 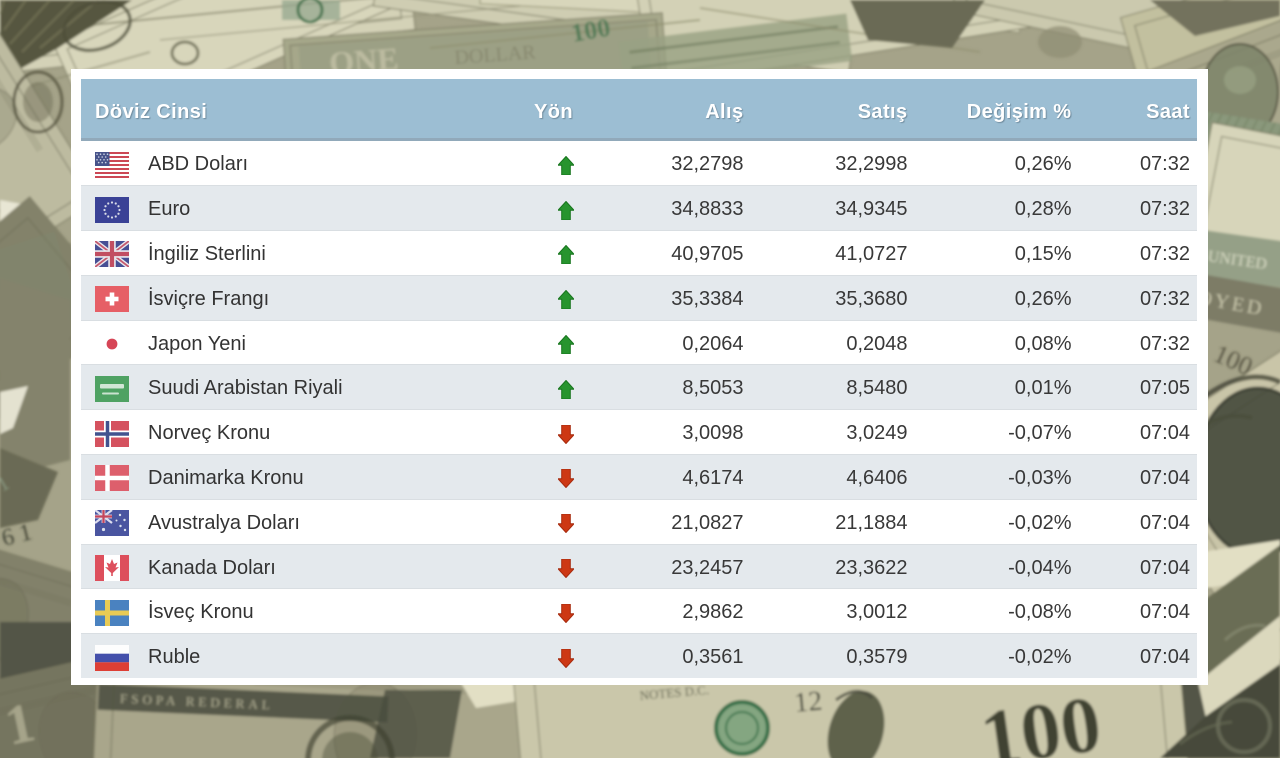 What do you see at coordinates (808, 702) in the screenshot?
I see `svg-text: 12` at bounding box center [808, 702].